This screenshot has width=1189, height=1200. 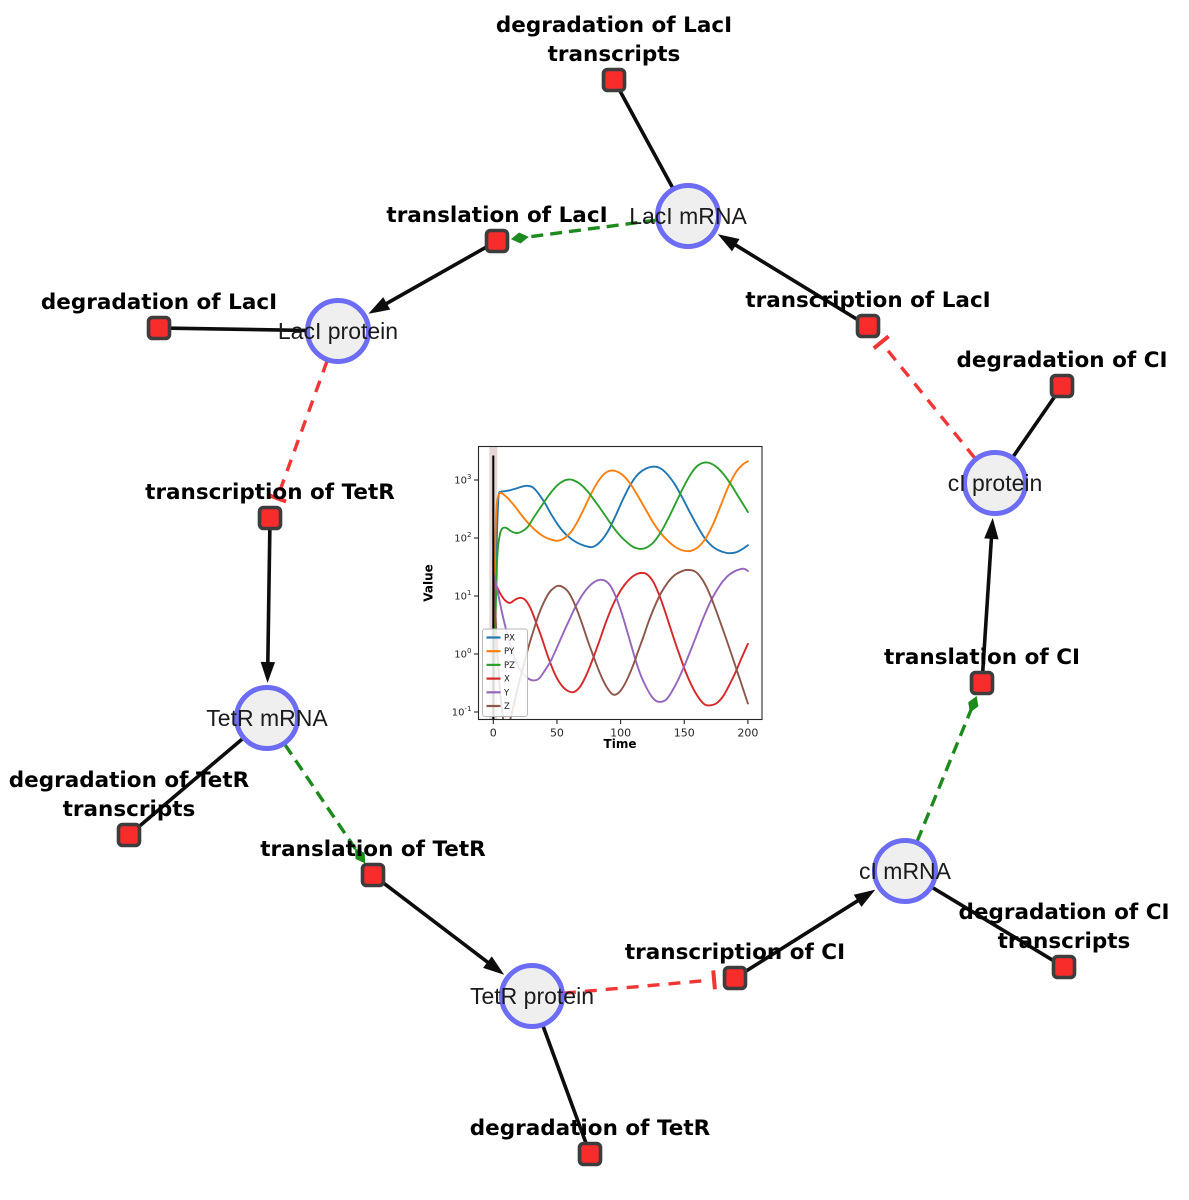 I want to click on reaction-node-transl_tetr, so click(x=373, y=875).